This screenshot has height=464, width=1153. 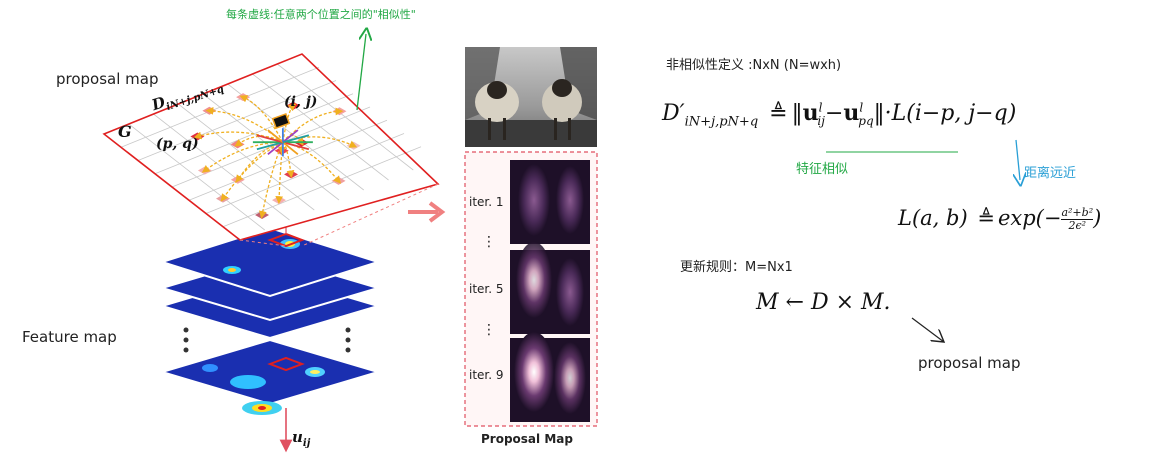 What do you see at coordinates (486, 202) in the screenshot?
I see `iter-1-label: iter. 1` at bounding box center [486, 202].